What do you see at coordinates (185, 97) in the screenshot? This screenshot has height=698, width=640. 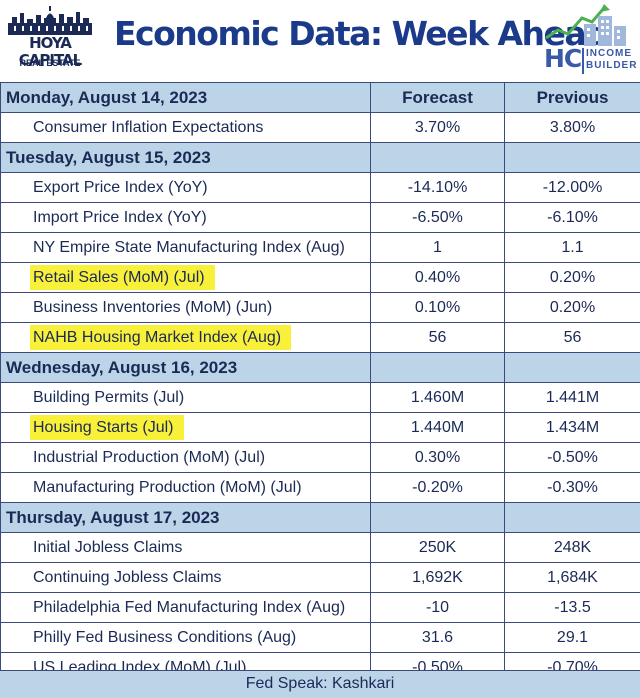 I see `day-date: Monday, August 14, 2023` at bounding box center [185, 97].